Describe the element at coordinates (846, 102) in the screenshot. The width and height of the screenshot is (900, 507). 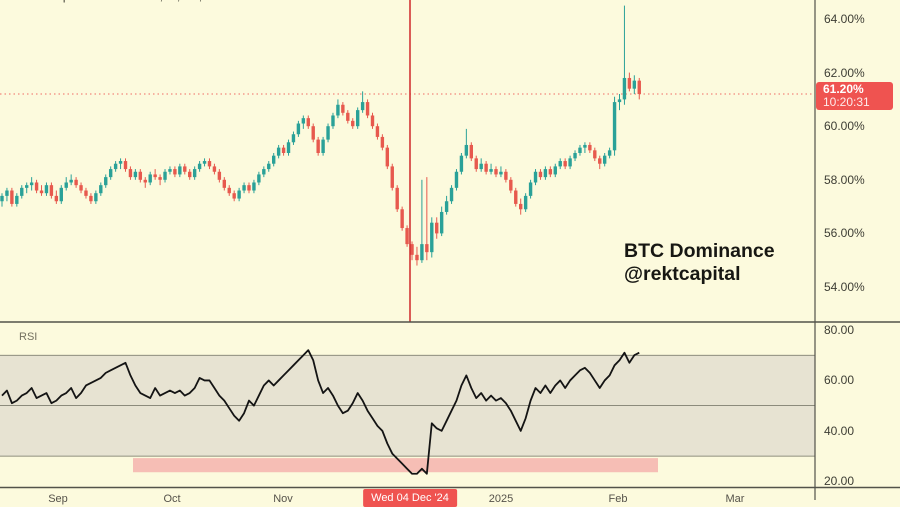
I see `bar-close-countdown: 10:20:31` at that location.